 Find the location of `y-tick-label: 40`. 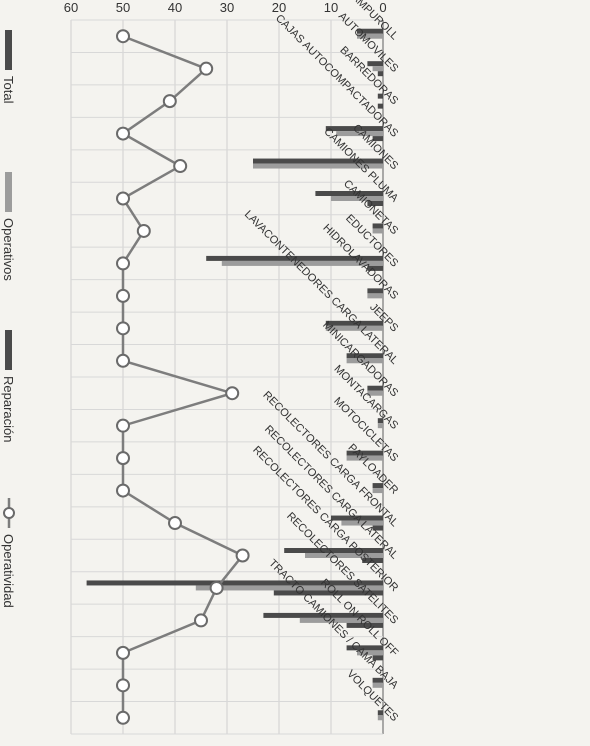

y-tick-label: 40 is located at coordinates (175, 7).